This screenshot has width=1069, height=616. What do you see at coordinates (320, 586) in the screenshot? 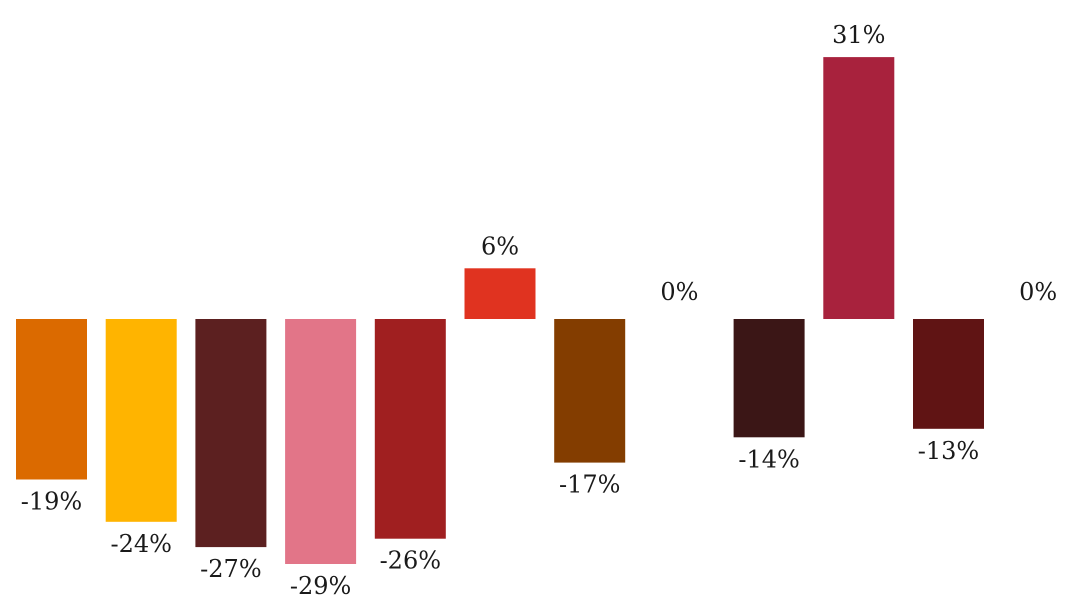
I see `bar-label-4: -29%` at bounding box center [320, 586].